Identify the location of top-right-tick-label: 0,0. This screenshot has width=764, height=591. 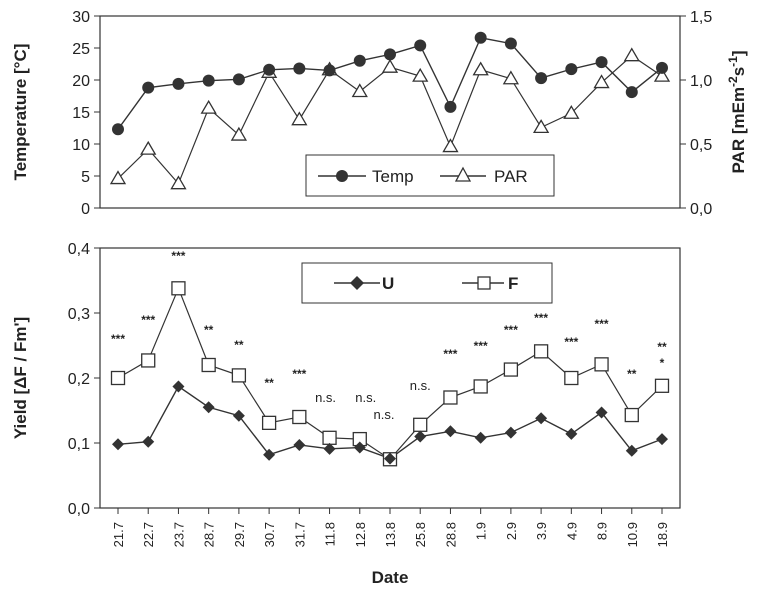
(701, 209).